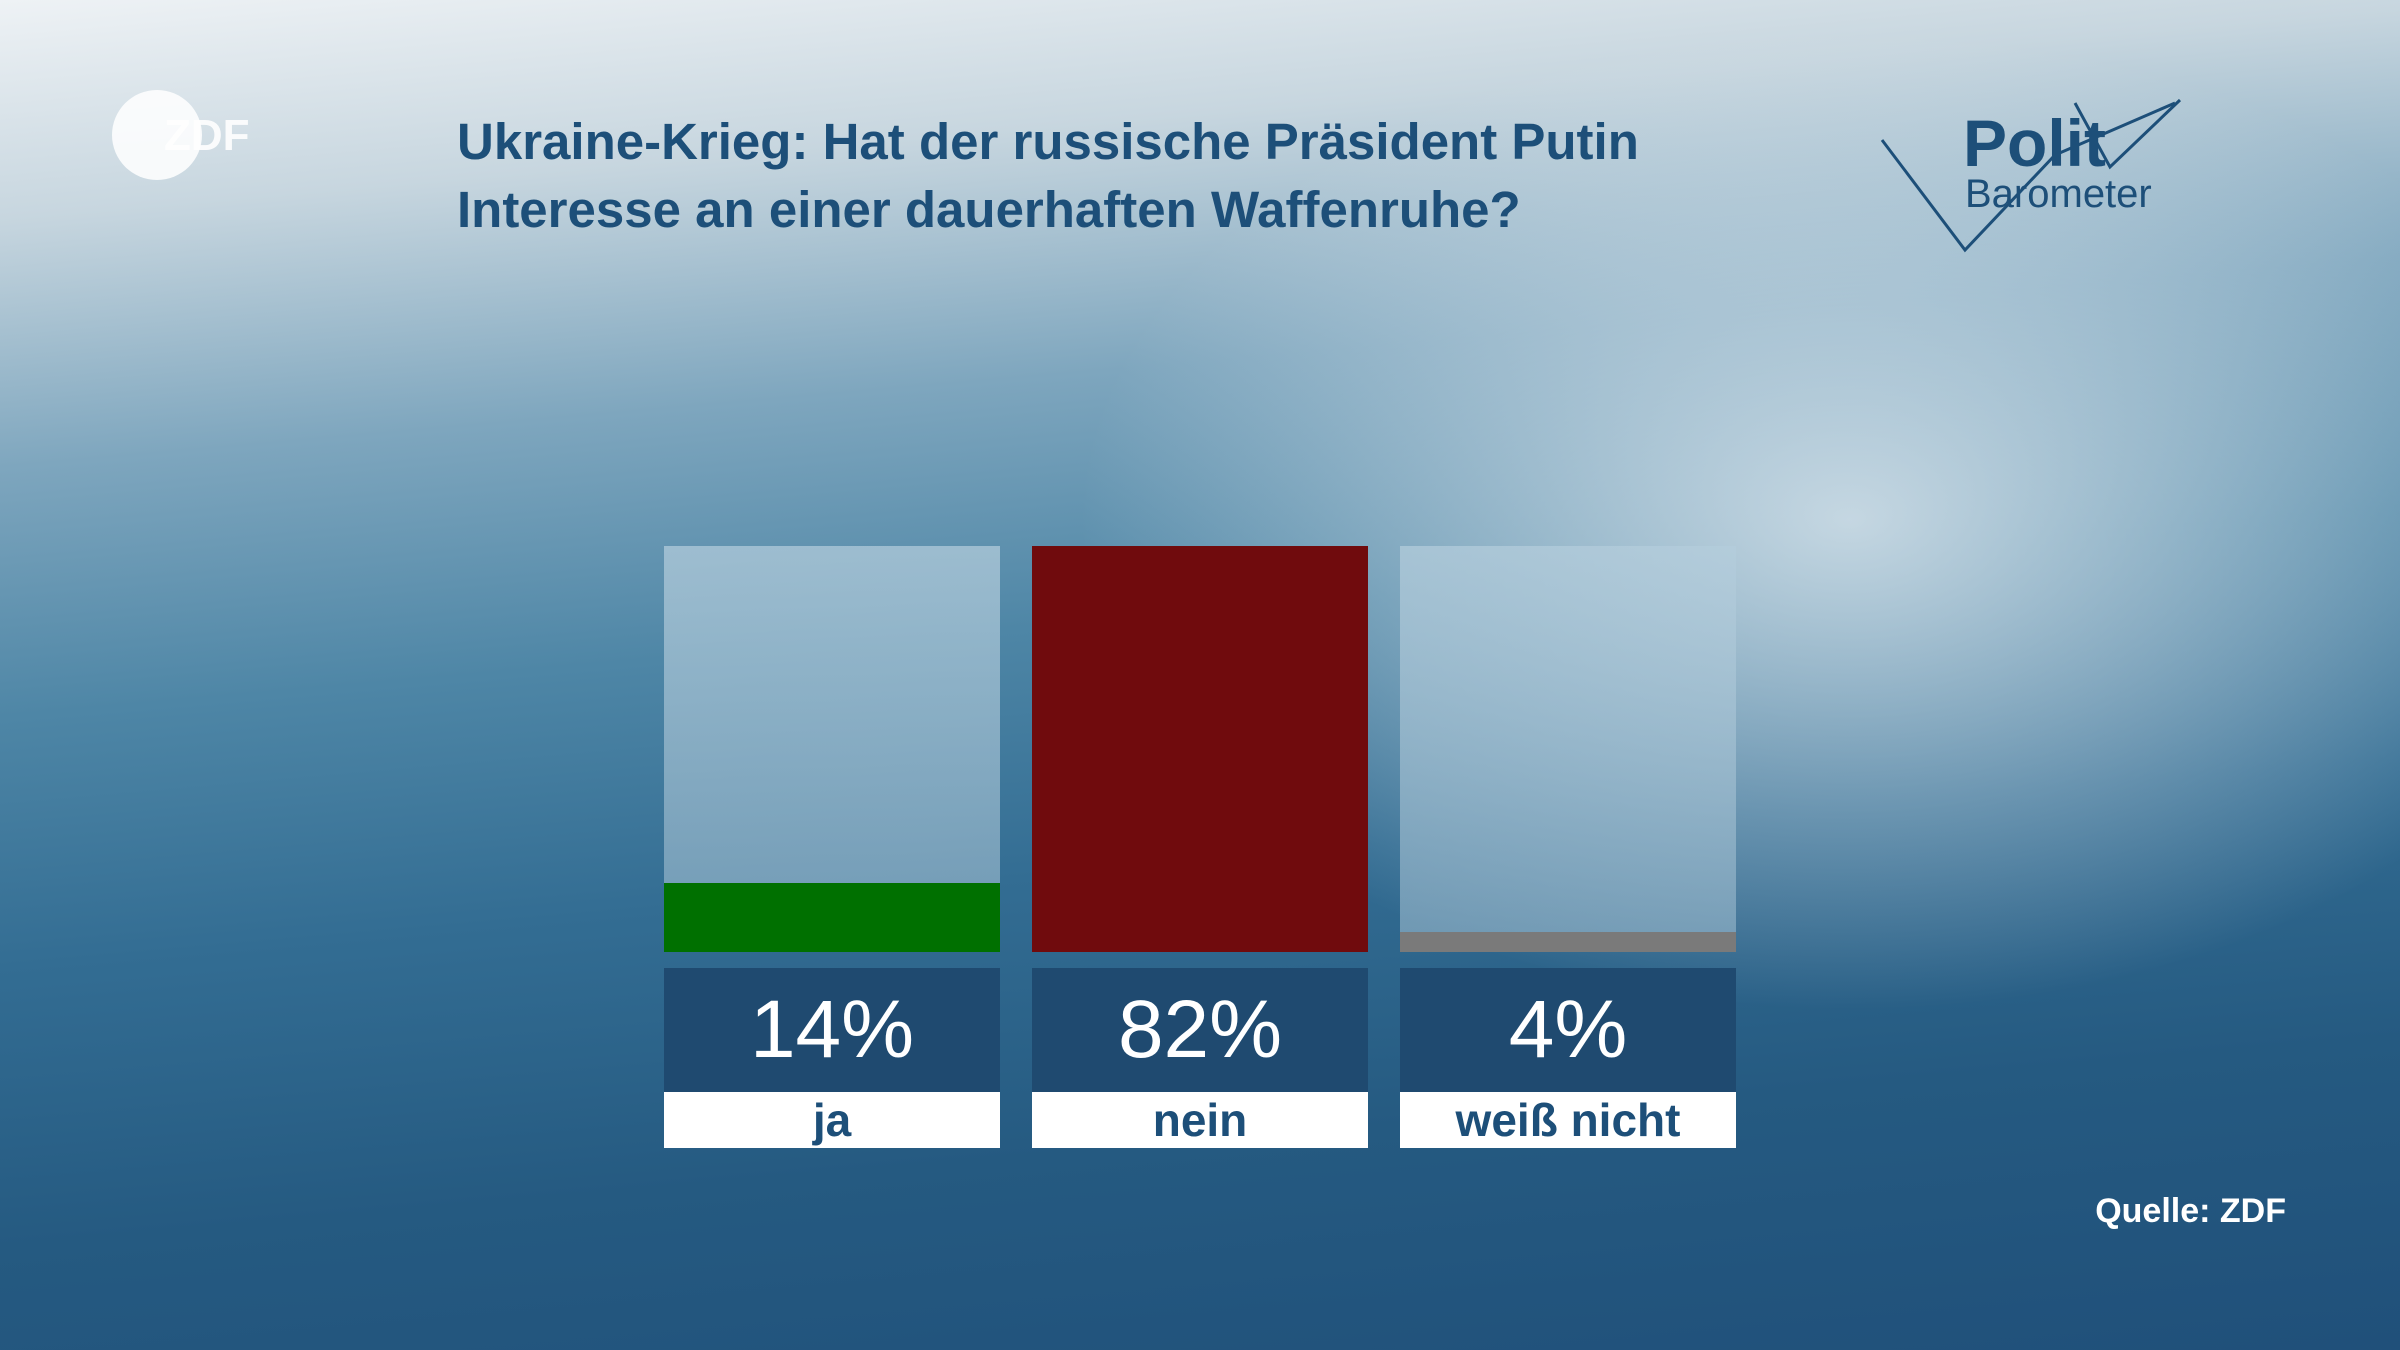 The height and width of the screenshot is (1350, 2400). I want to click on zdf-logo-icon: ZDF, so click(181, 135).